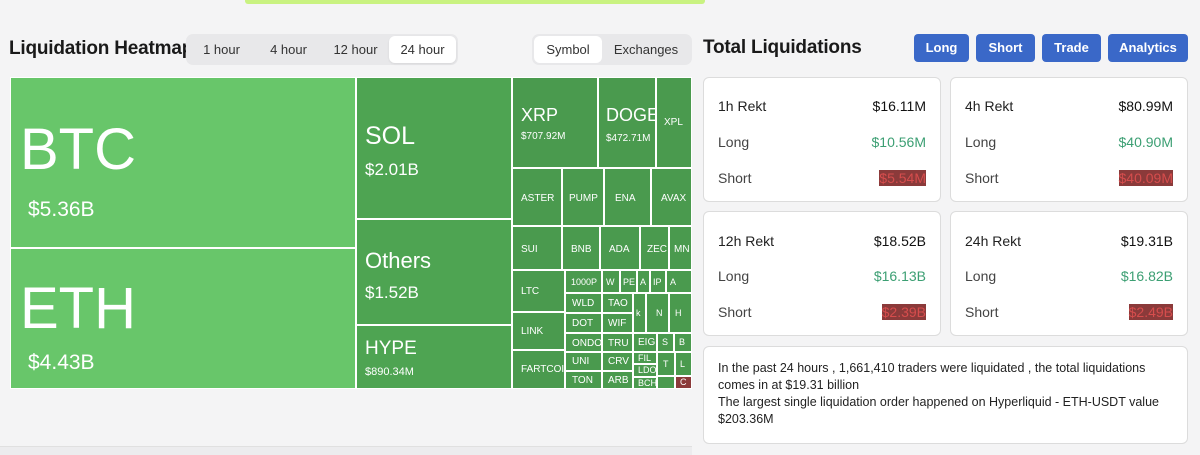 This screenshot has height=455, width=1200. What do you see at coordinates (583, 361) in the screenshot?
I see `tile-uni: UNI` at bounding box center [583, 361].